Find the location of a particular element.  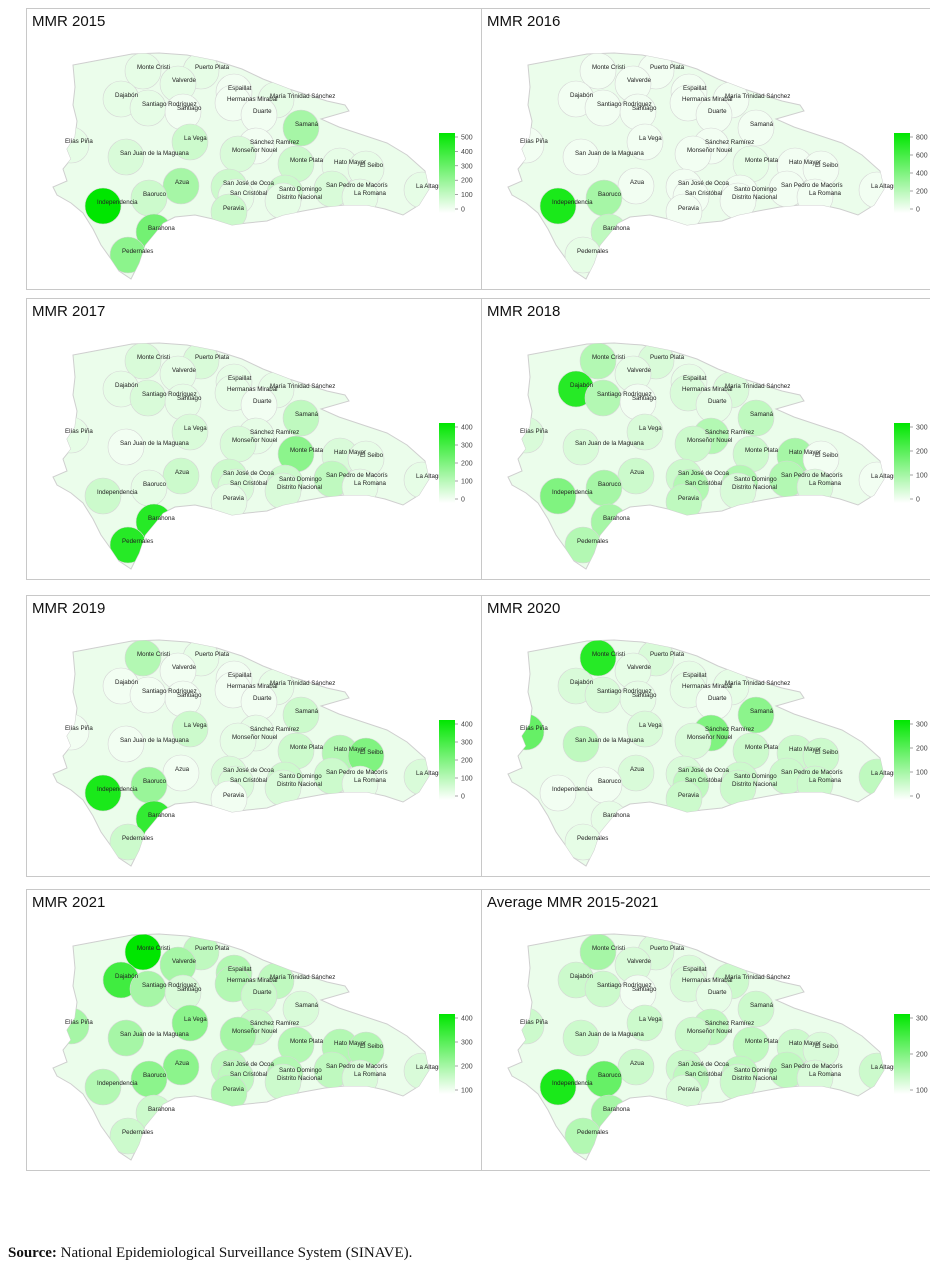

legend-tick-label: 600 is located at coordinates (922, 156).